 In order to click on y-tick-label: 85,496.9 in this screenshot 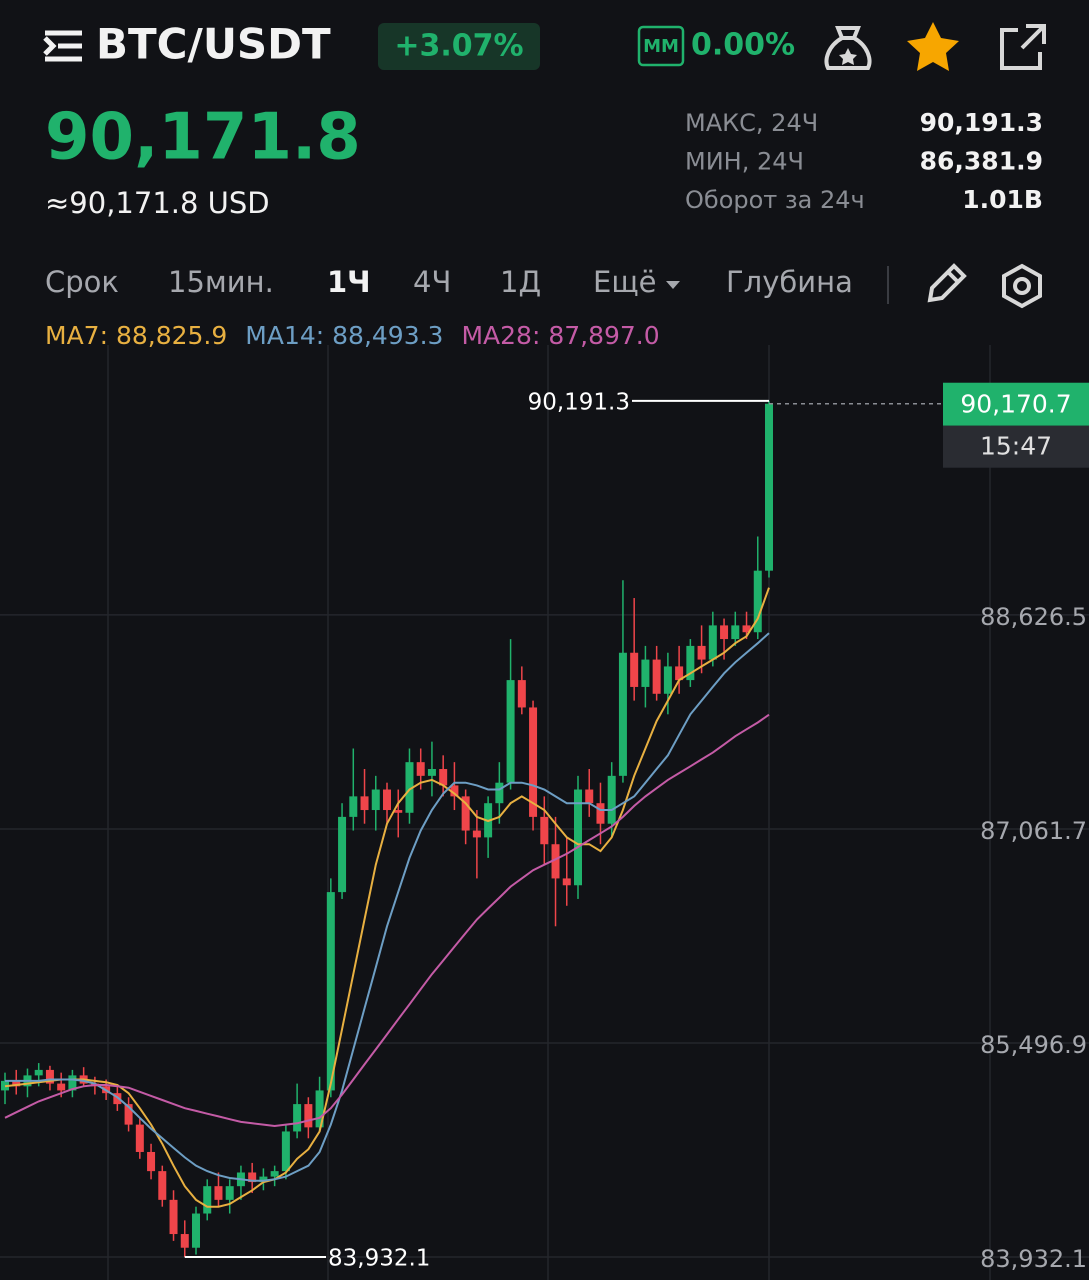, I will do `click(1033, 1045)`.